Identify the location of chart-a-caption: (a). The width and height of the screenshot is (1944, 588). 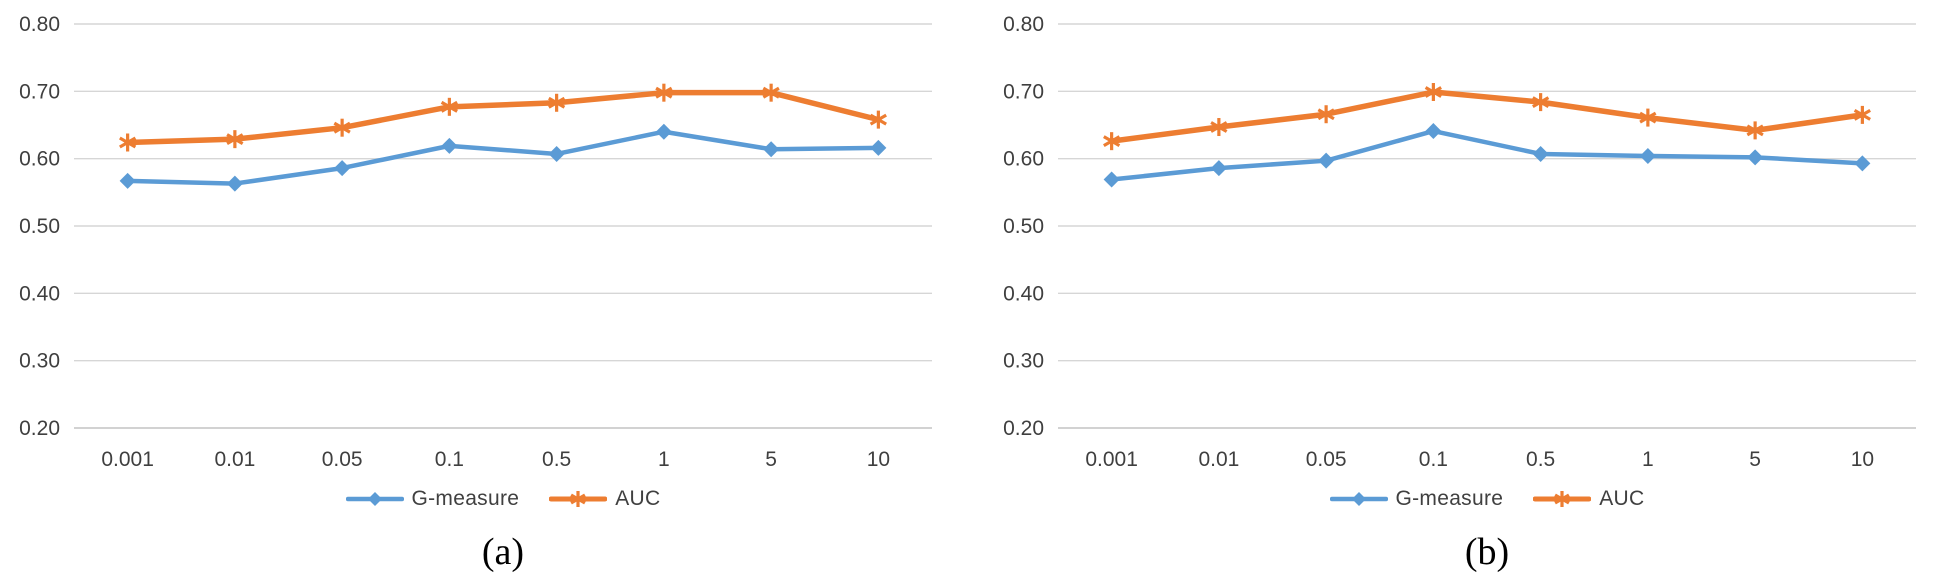
(503, 552).